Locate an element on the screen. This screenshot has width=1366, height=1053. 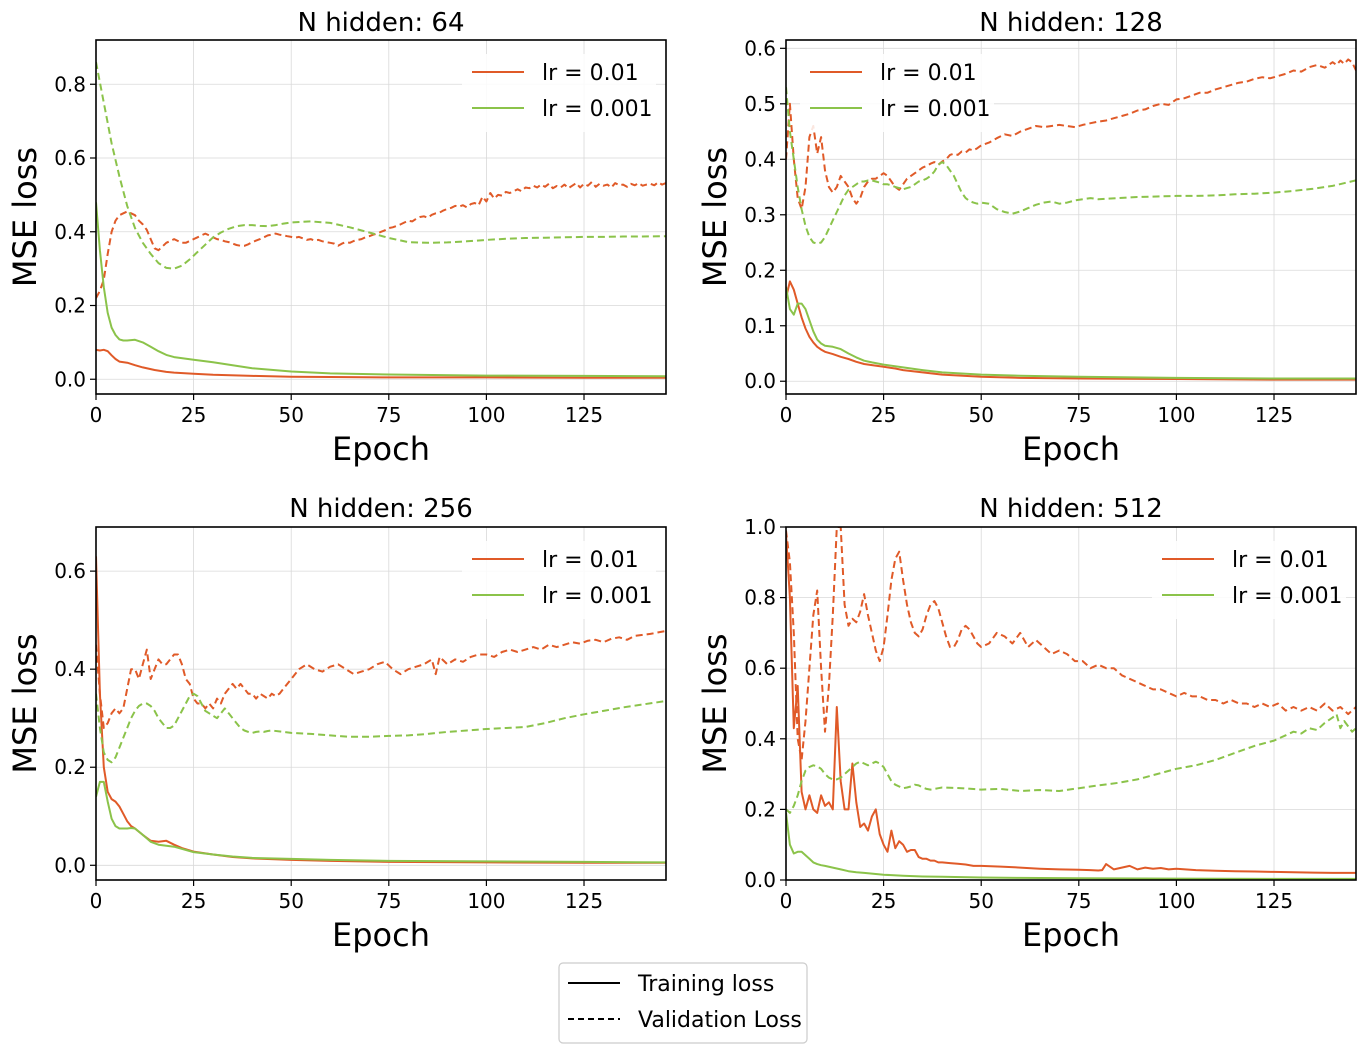
subplot-title: N hidden: 512 is located at coordinates (1071, 509).